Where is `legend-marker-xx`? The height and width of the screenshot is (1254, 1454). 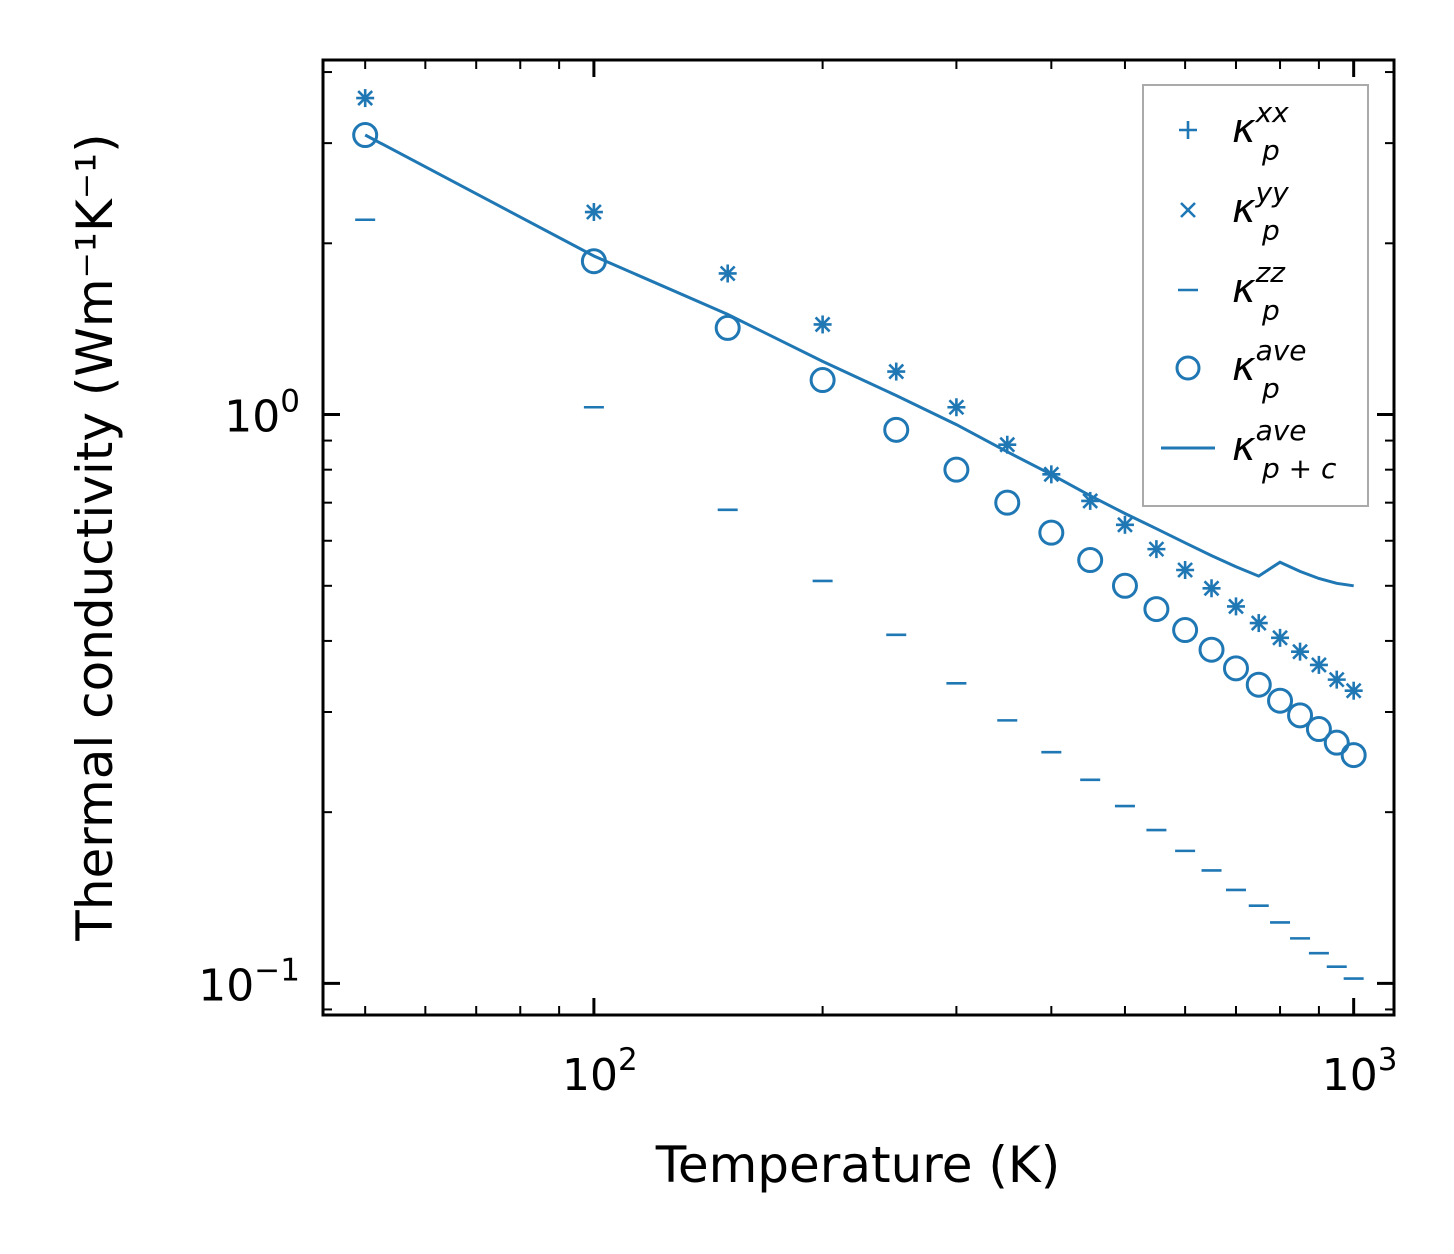
legend-marker-xx is located at coordinates (1188, 130).